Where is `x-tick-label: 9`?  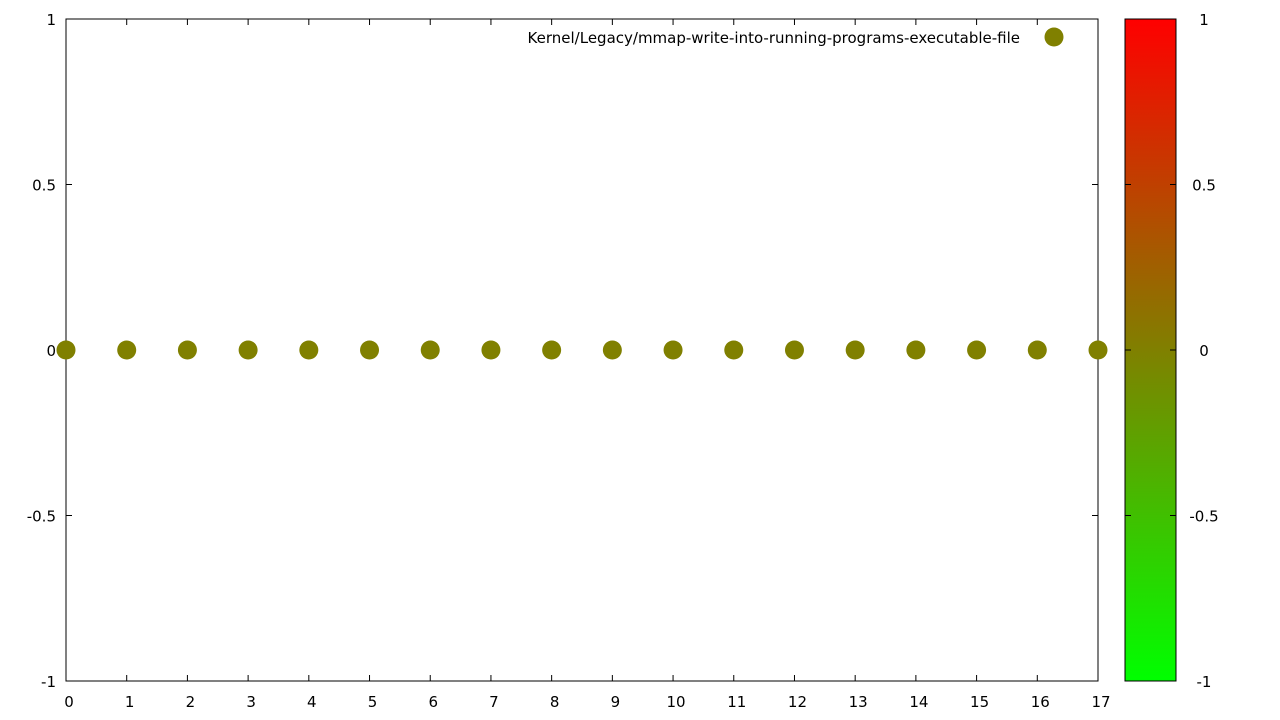
x-tick-label: 9 is located at coordinates (616, 702).